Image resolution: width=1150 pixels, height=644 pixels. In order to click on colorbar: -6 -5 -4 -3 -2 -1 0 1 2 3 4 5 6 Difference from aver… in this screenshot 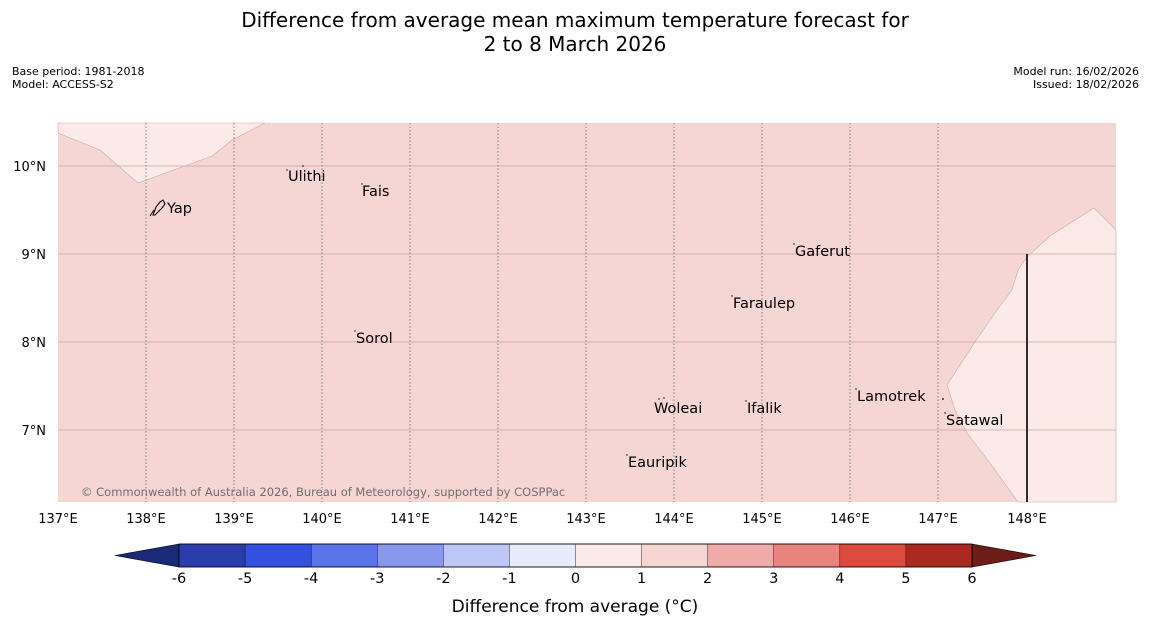, I will do `click(575, 580)`.